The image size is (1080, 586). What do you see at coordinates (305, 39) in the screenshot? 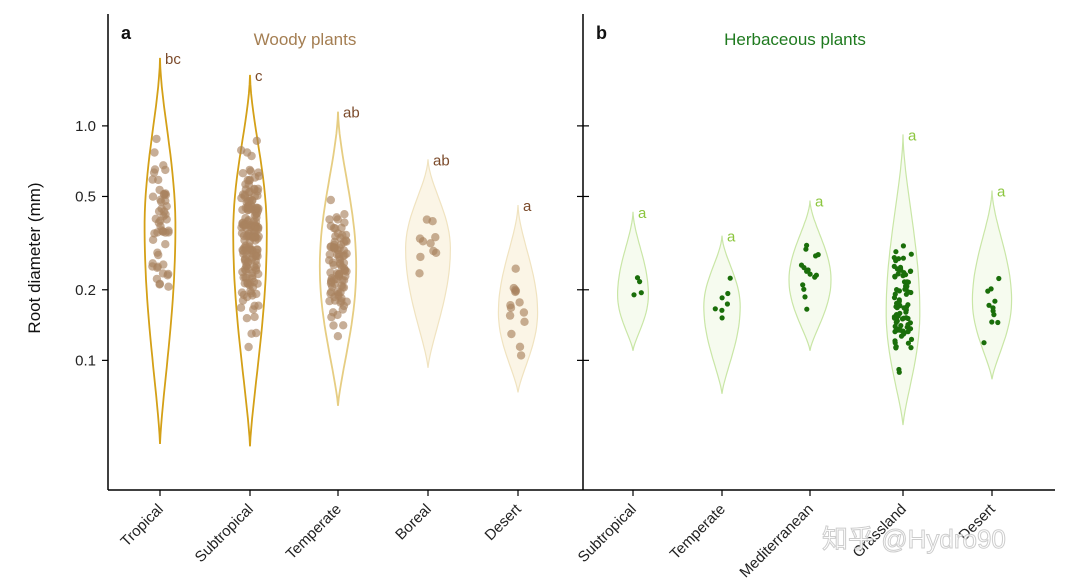
I see `panel-title: Woody plants` at bounding box center [305, 39].